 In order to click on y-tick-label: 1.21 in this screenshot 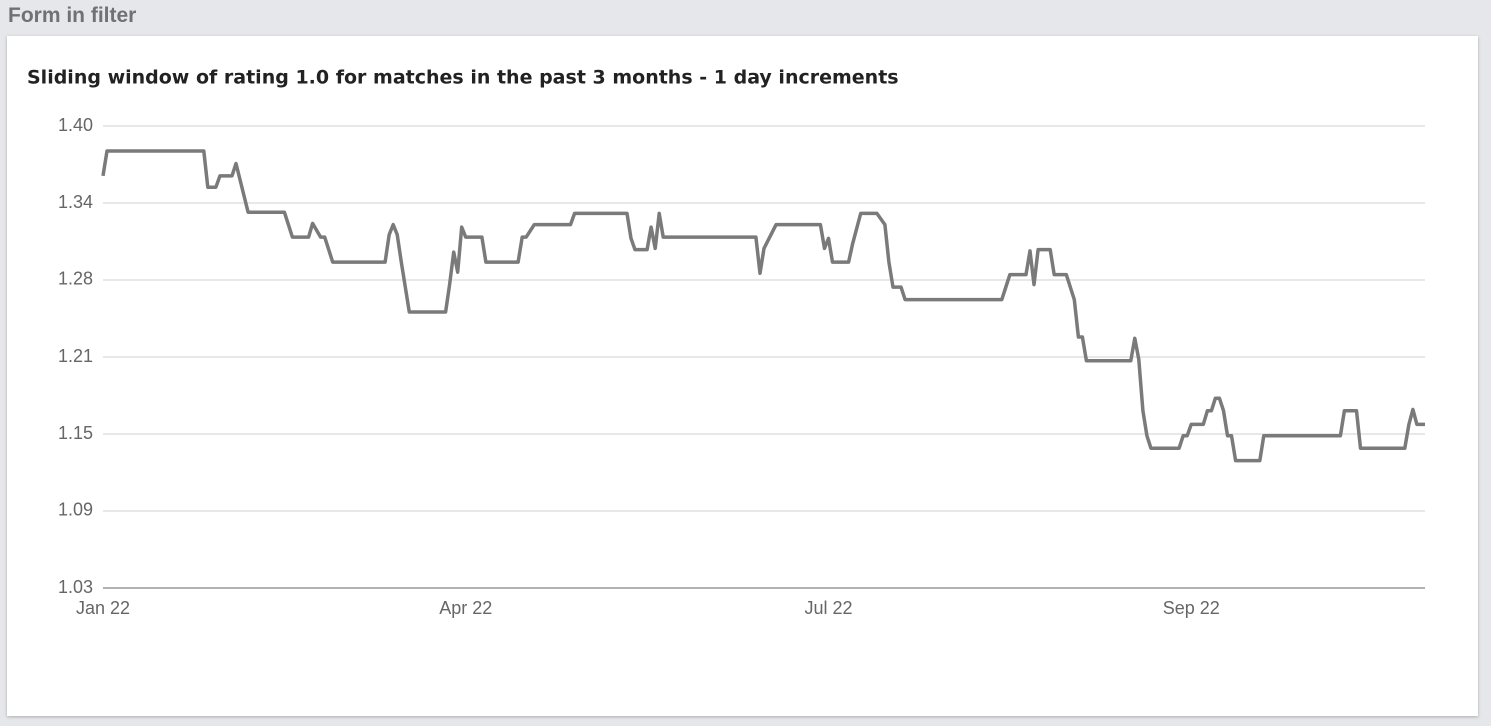, I will do `click(75, 356)`.